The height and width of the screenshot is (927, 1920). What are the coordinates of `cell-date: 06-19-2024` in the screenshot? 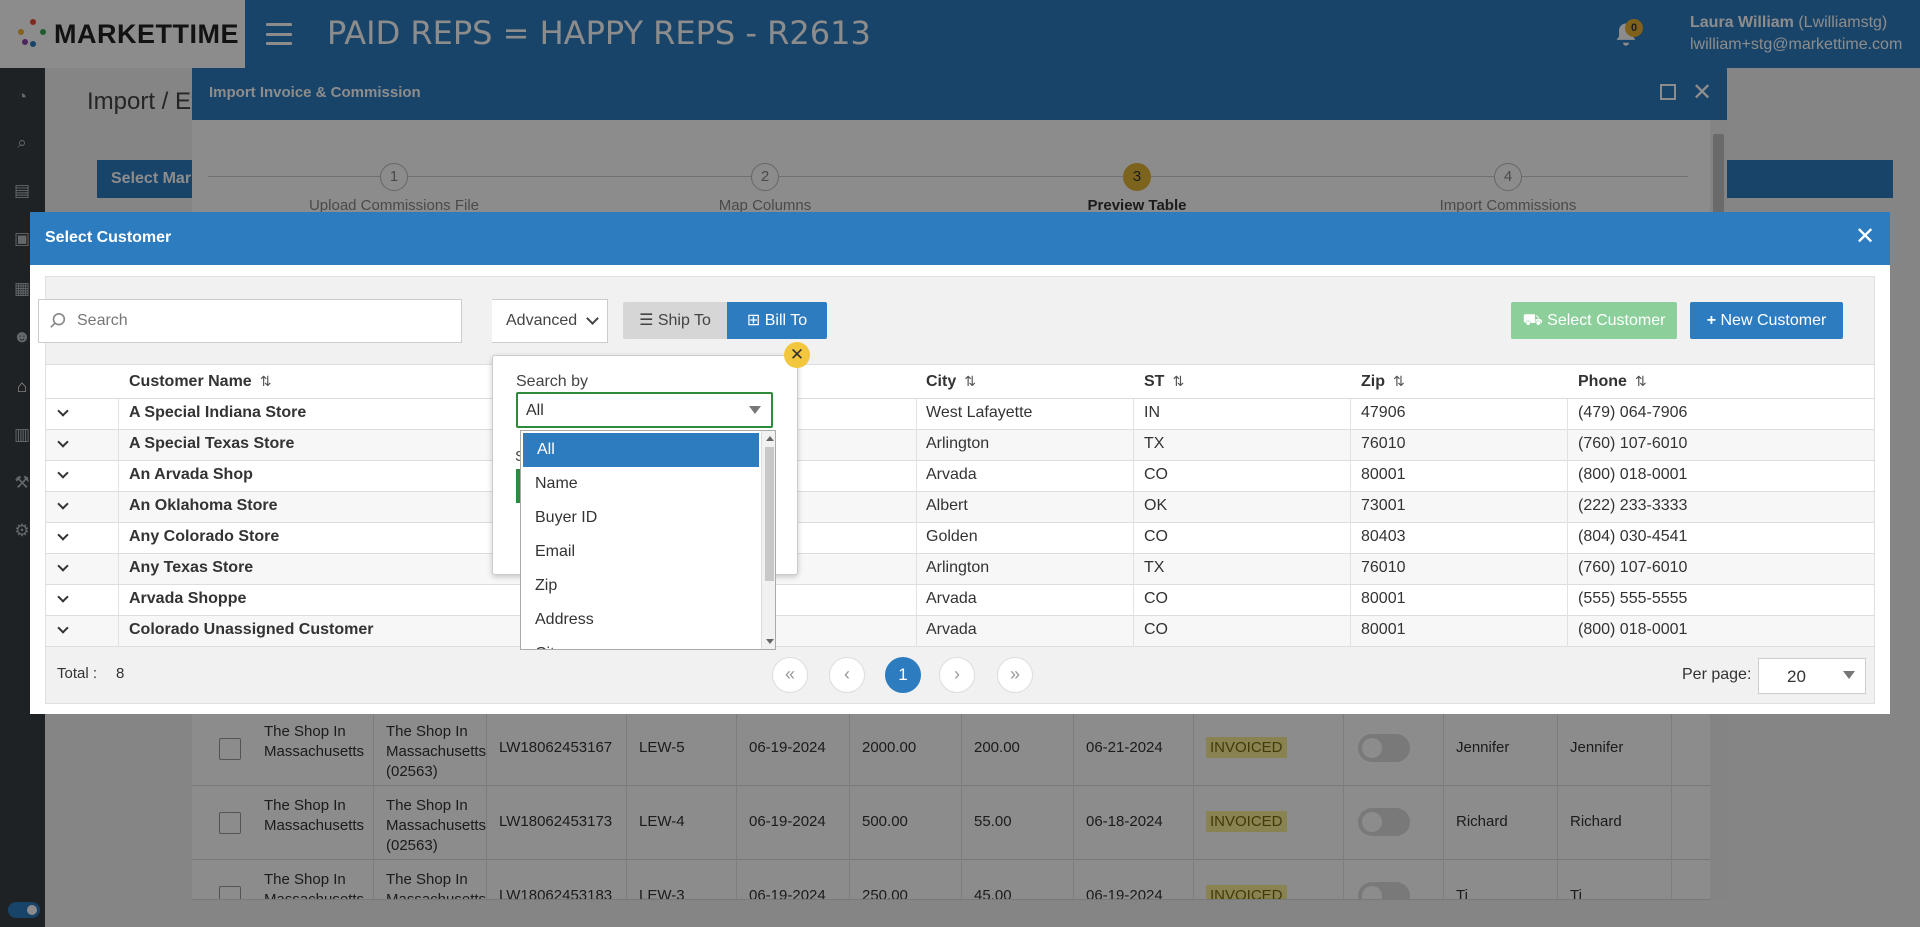 It's located at (793, 823).